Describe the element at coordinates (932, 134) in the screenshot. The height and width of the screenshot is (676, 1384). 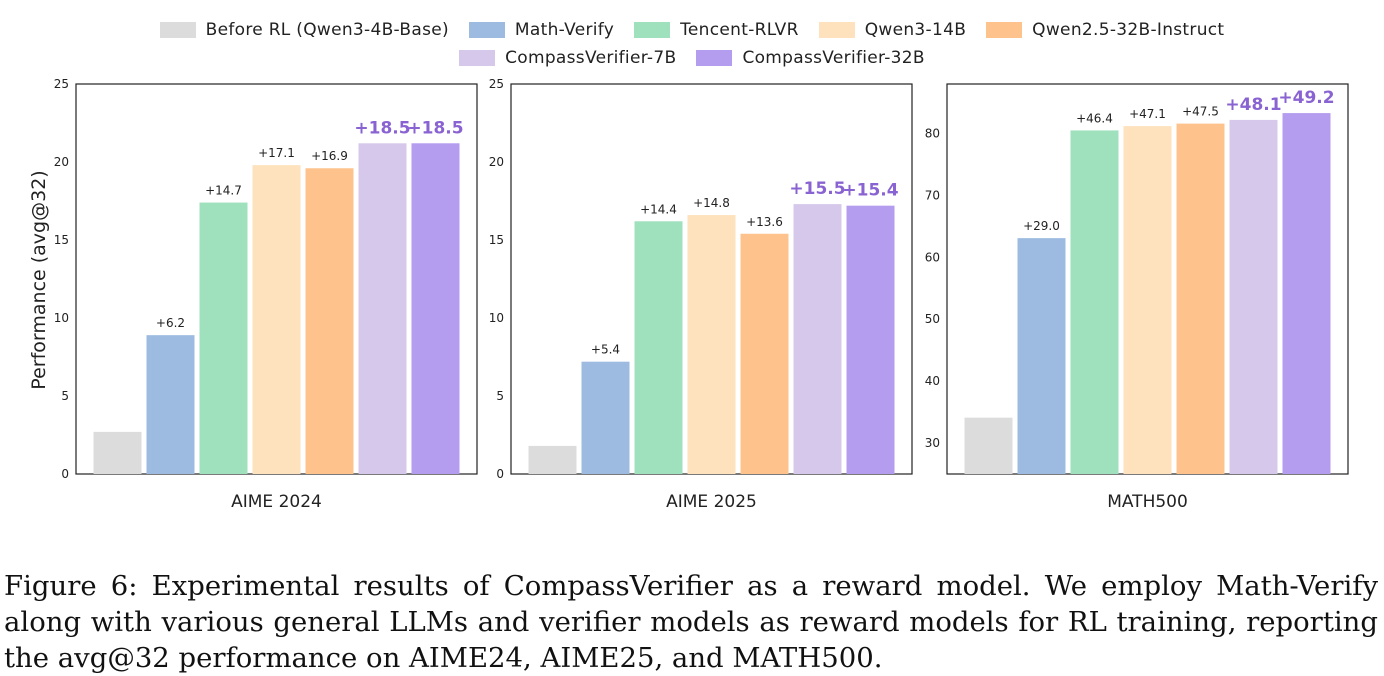
I see `y-tick-label: 80` at that location.